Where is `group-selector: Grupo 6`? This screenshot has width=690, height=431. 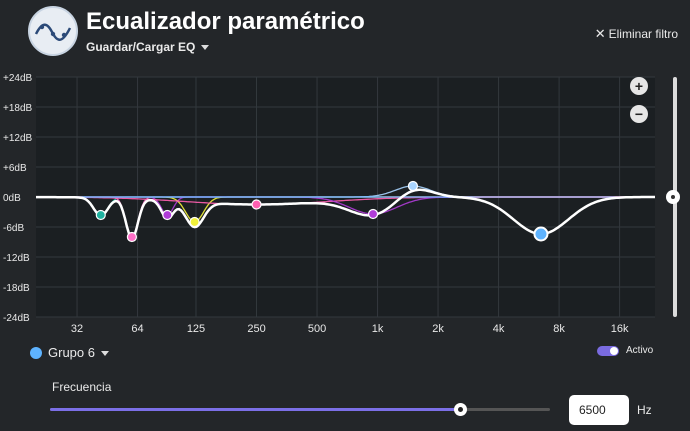 group-selector: Grupo 6 is located at coordinates (69, 352).